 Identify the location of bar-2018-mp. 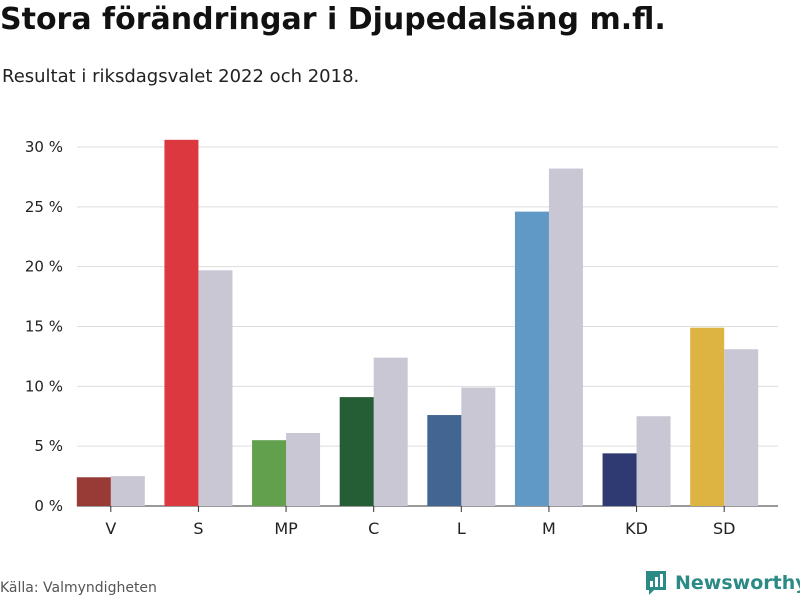
(303, 469).